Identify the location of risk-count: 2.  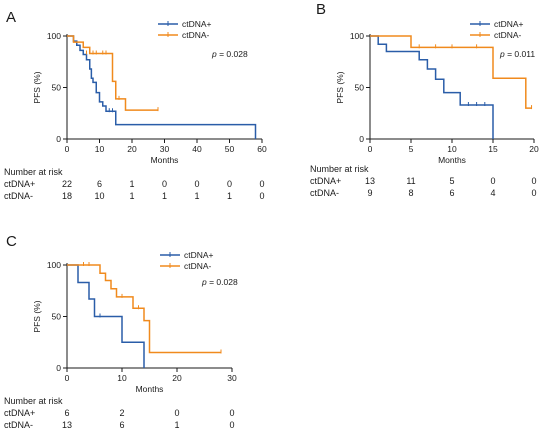
(121, 413).